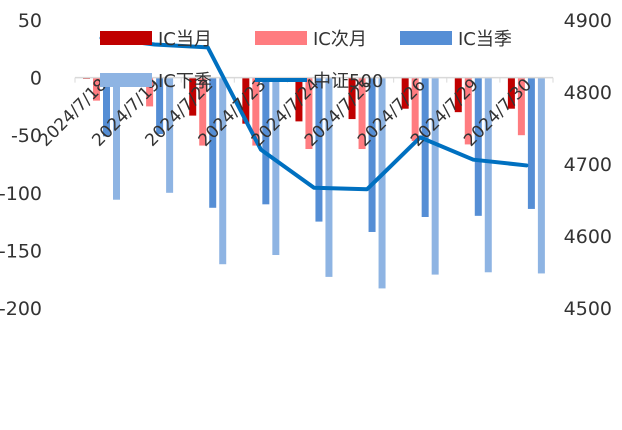 The image size is (622, 430). I want to click on left-axis-ticks: 50 0 -50 -100 -150 -200, so click(21, 165).